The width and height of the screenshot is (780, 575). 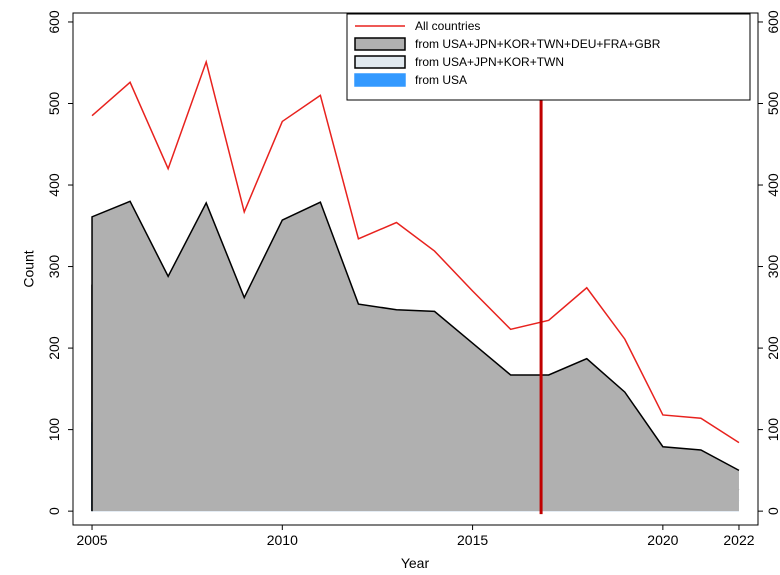 I want to click on x-tick-label: 2015, so click(x=472, y=540).